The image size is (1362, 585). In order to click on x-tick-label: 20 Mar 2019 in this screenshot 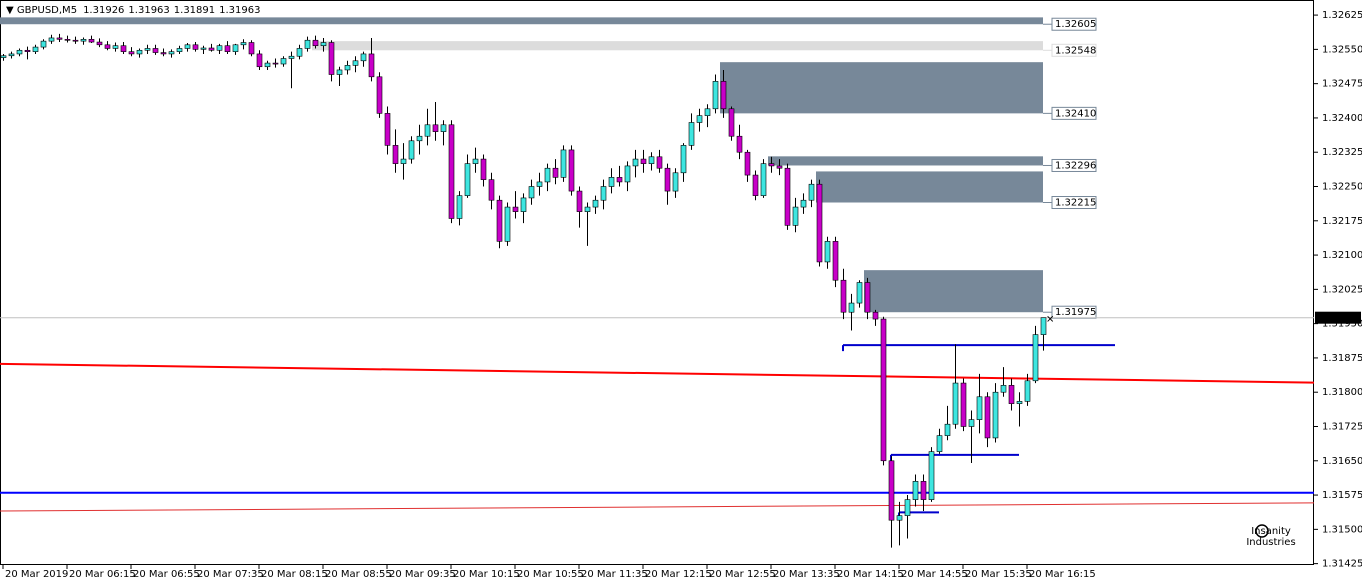, I will do `click(36, 574)`.